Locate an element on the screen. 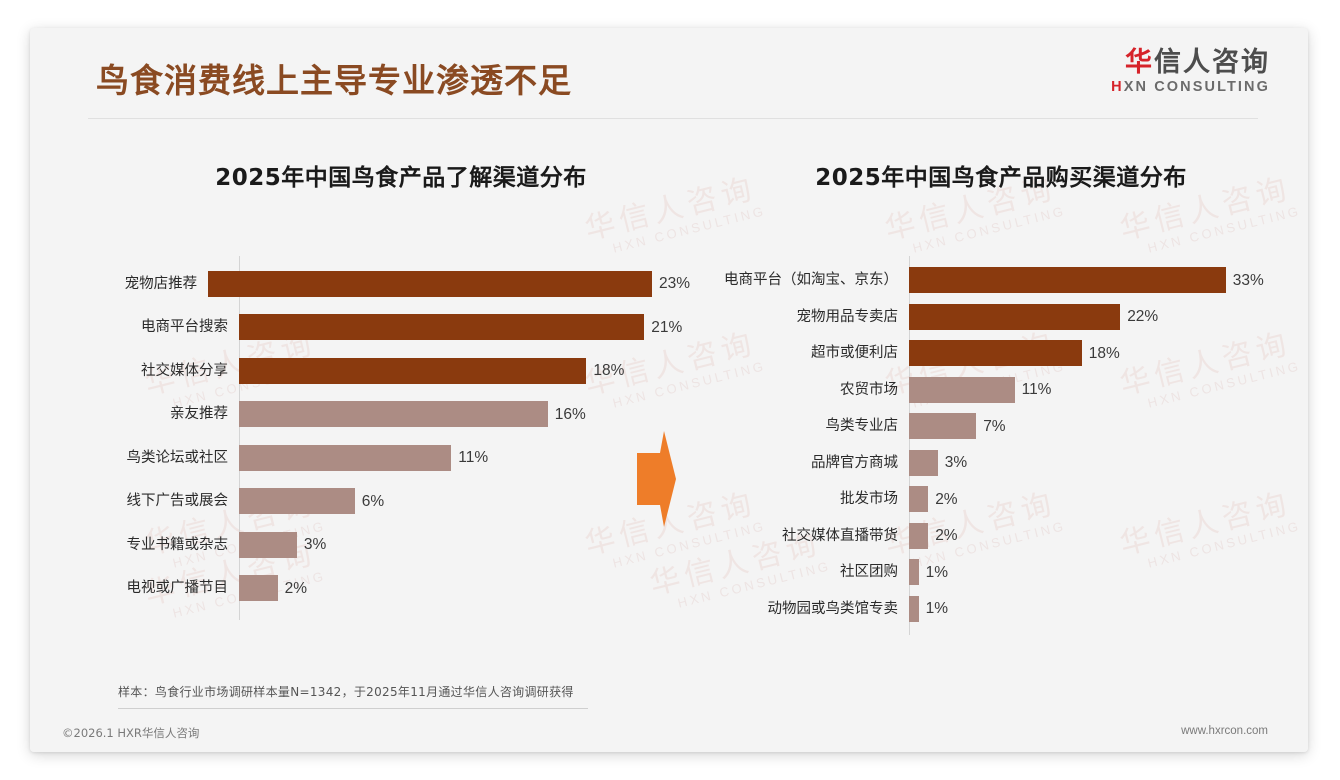  bar-row: 鸟类论坛或社区 11% is located at coordinates (390, 458).